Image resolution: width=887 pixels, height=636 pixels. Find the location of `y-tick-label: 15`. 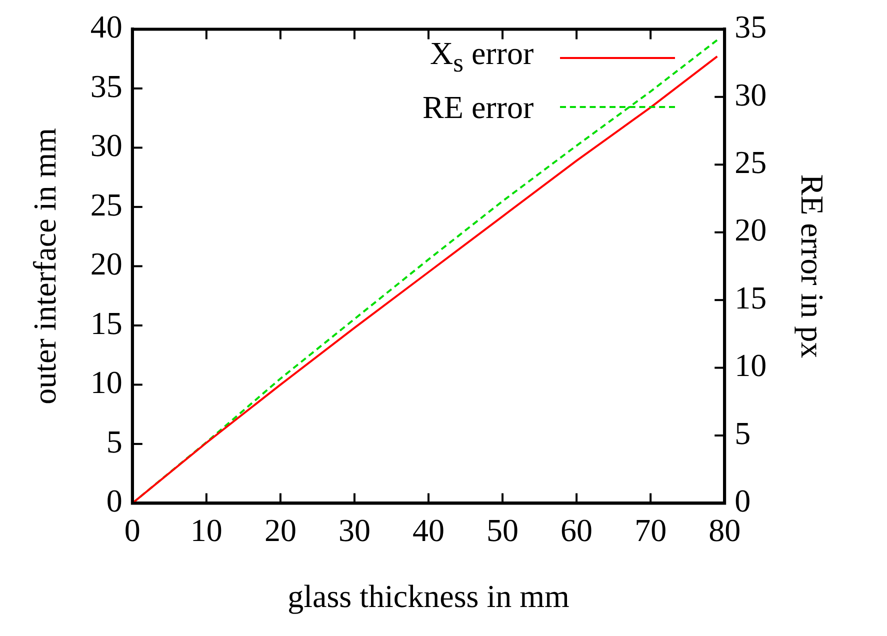

y-tick-label: 15 is located at coordinates (106, 322).